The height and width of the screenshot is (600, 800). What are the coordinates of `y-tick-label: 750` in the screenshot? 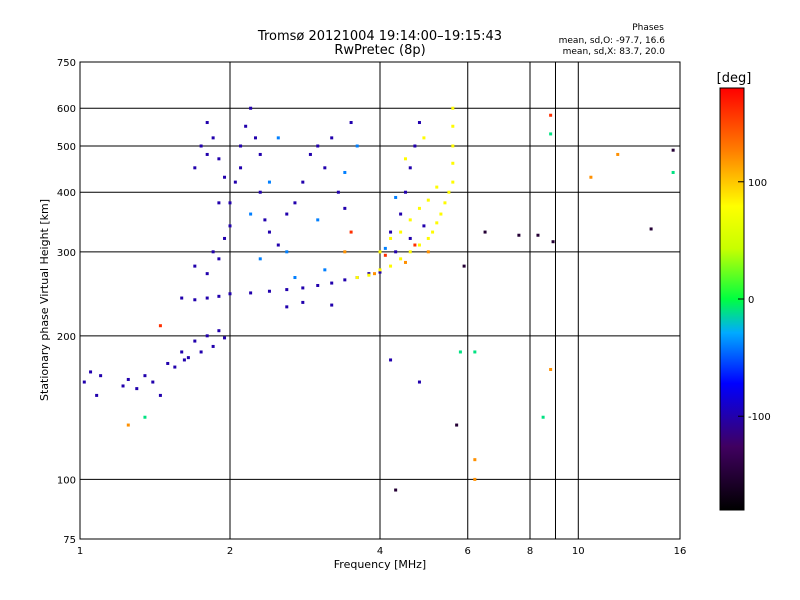 It's located at (66, 63).